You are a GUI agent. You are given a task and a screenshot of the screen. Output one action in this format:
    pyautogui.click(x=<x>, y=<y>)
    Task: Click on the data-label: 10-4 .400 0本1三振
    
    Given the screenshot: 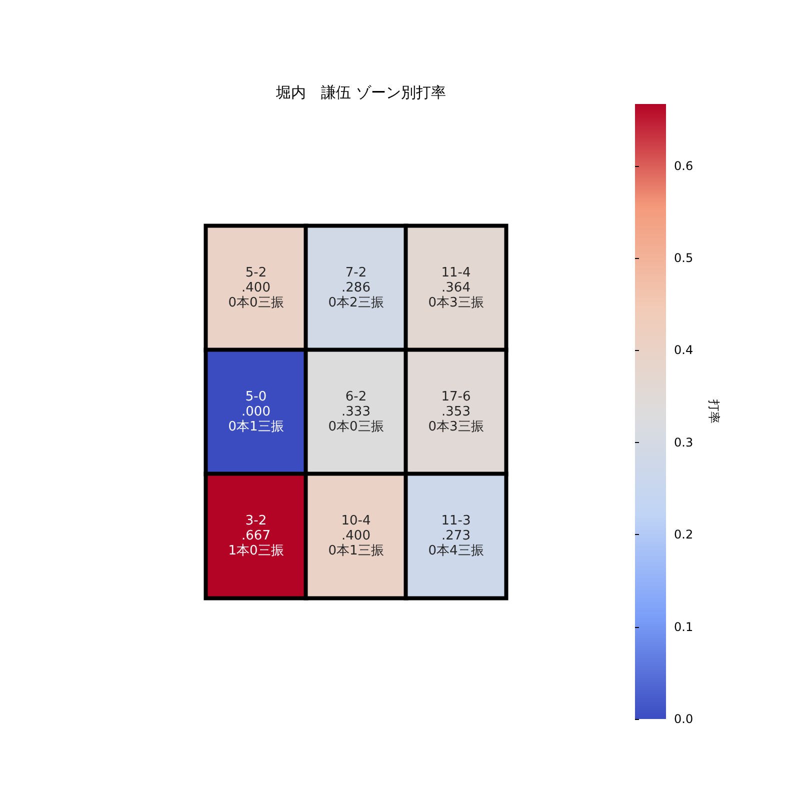 What is the action you would take?
    pyautogui.click(x=356, y=536)
    